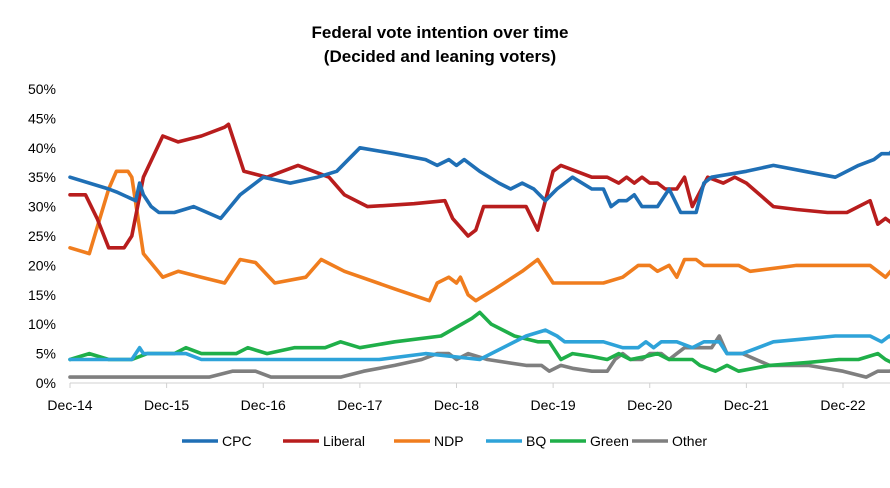 This screenshot has height=488, width=890. I want to click on x-tick-label: Dec-17, so click(359, 405).